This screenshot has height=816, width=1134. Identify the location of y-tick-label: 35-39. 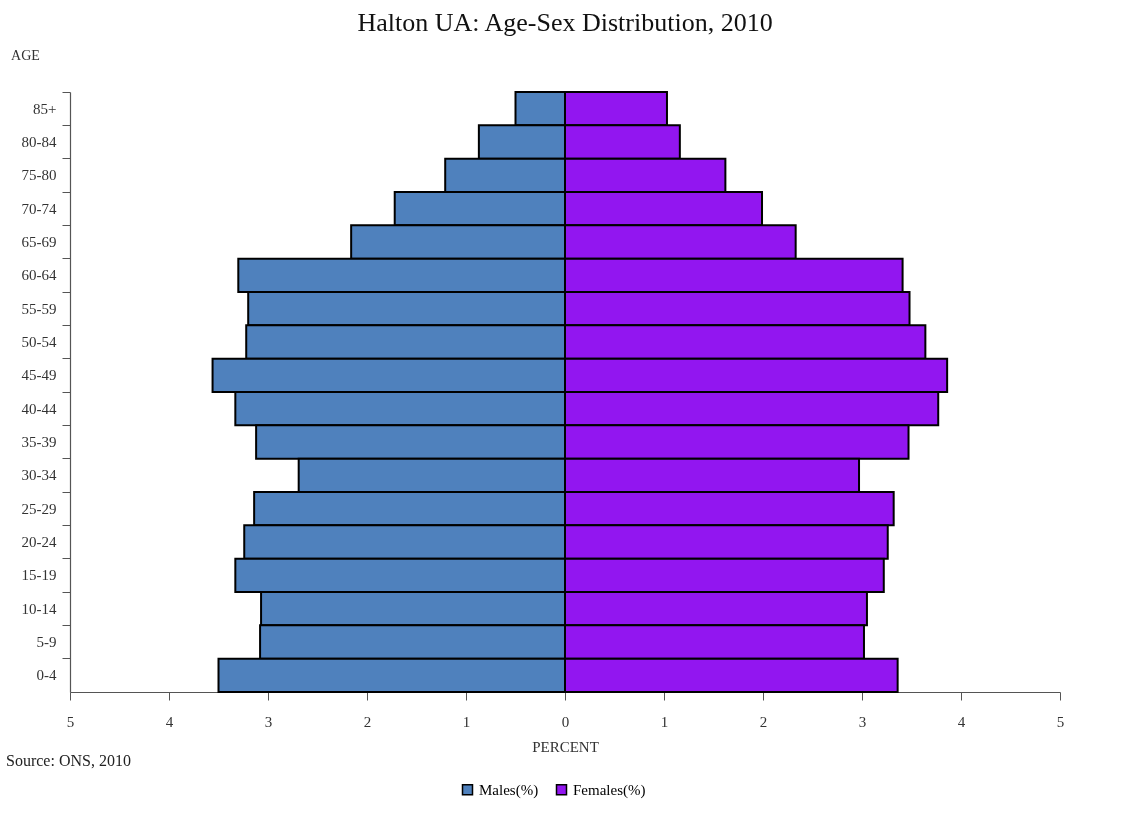
(39, 442).